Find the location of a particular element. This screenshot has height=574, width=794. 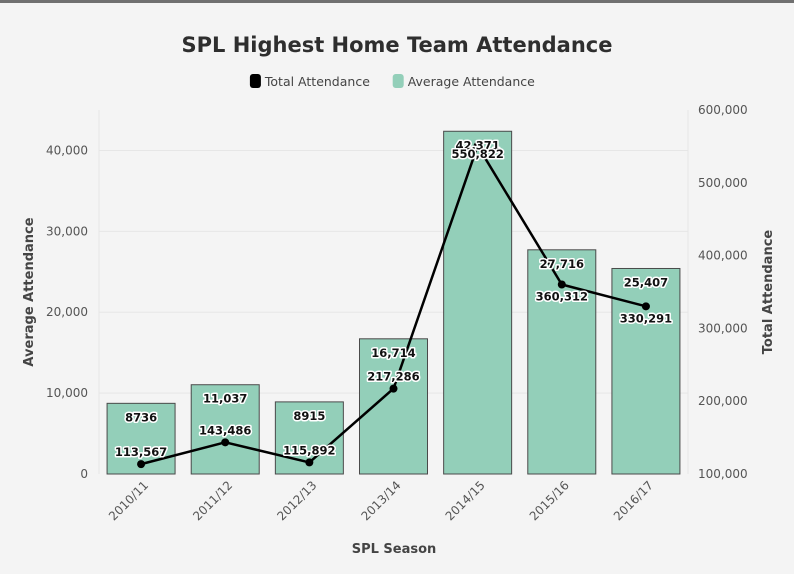

x-tick-label: 2015/16 is located at coordinates (549, 500).